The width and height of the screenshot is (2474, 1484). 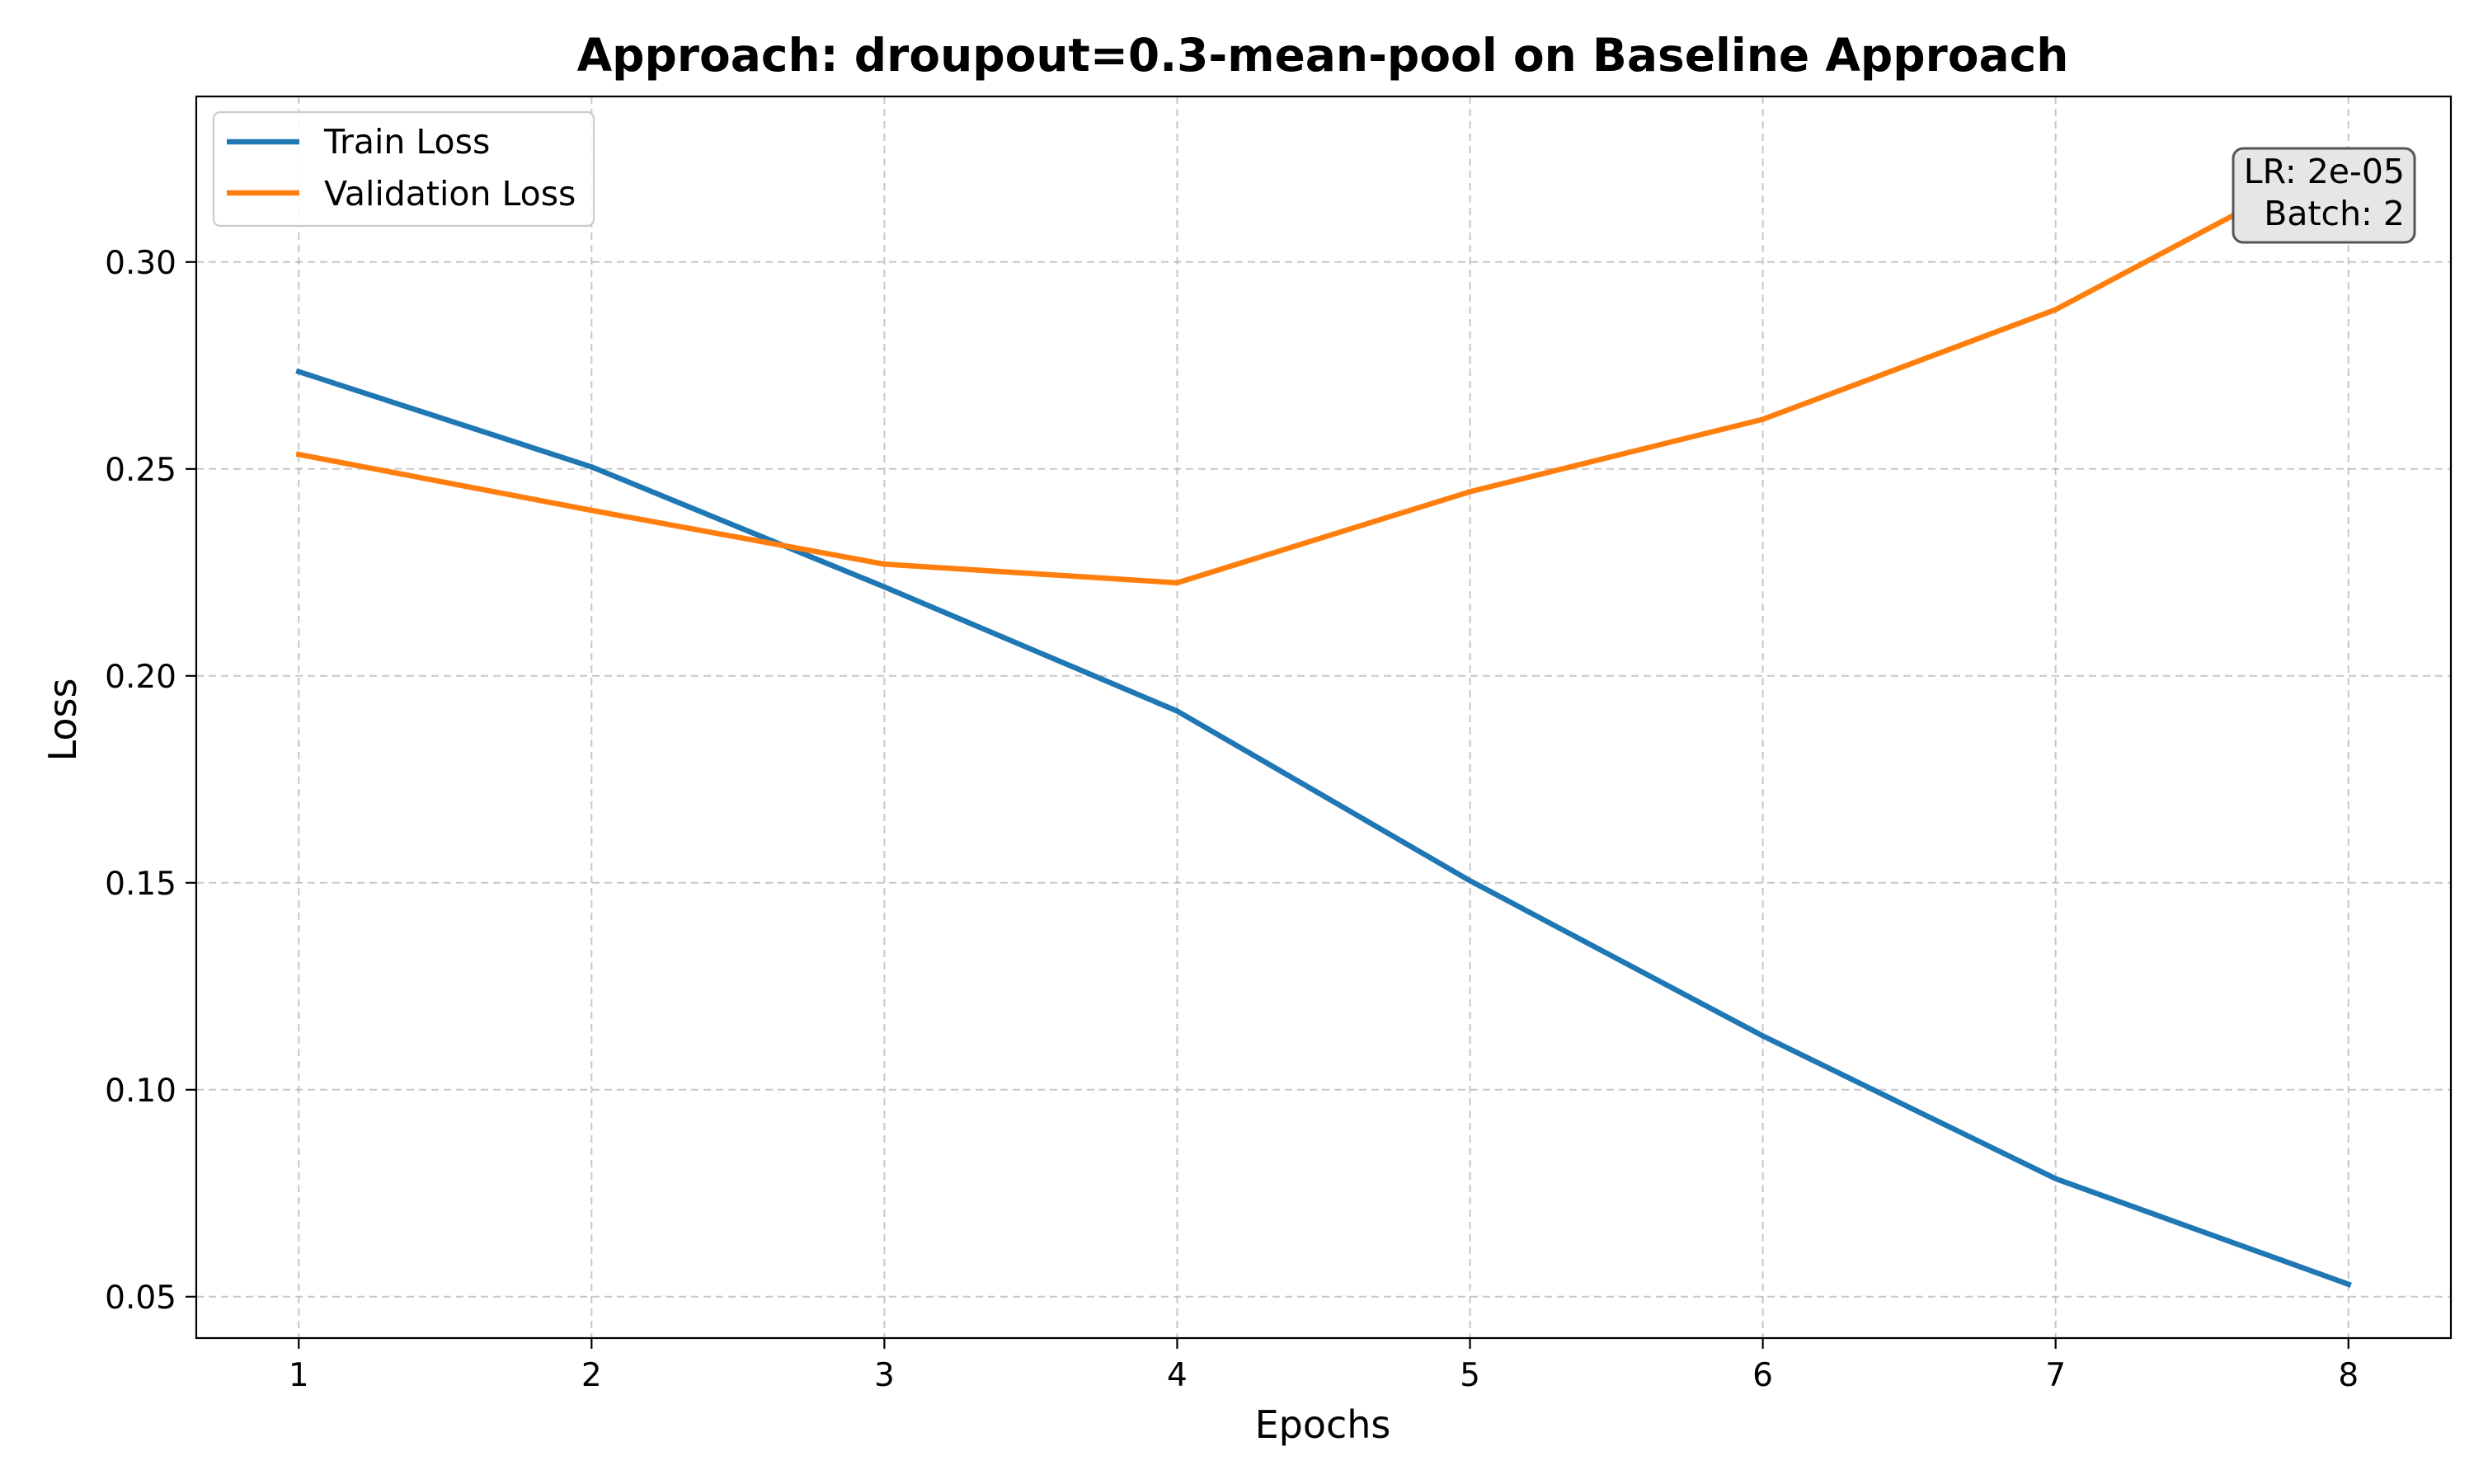 I want to click on x-tick-label: 7, so click(x=2055, y=1375).